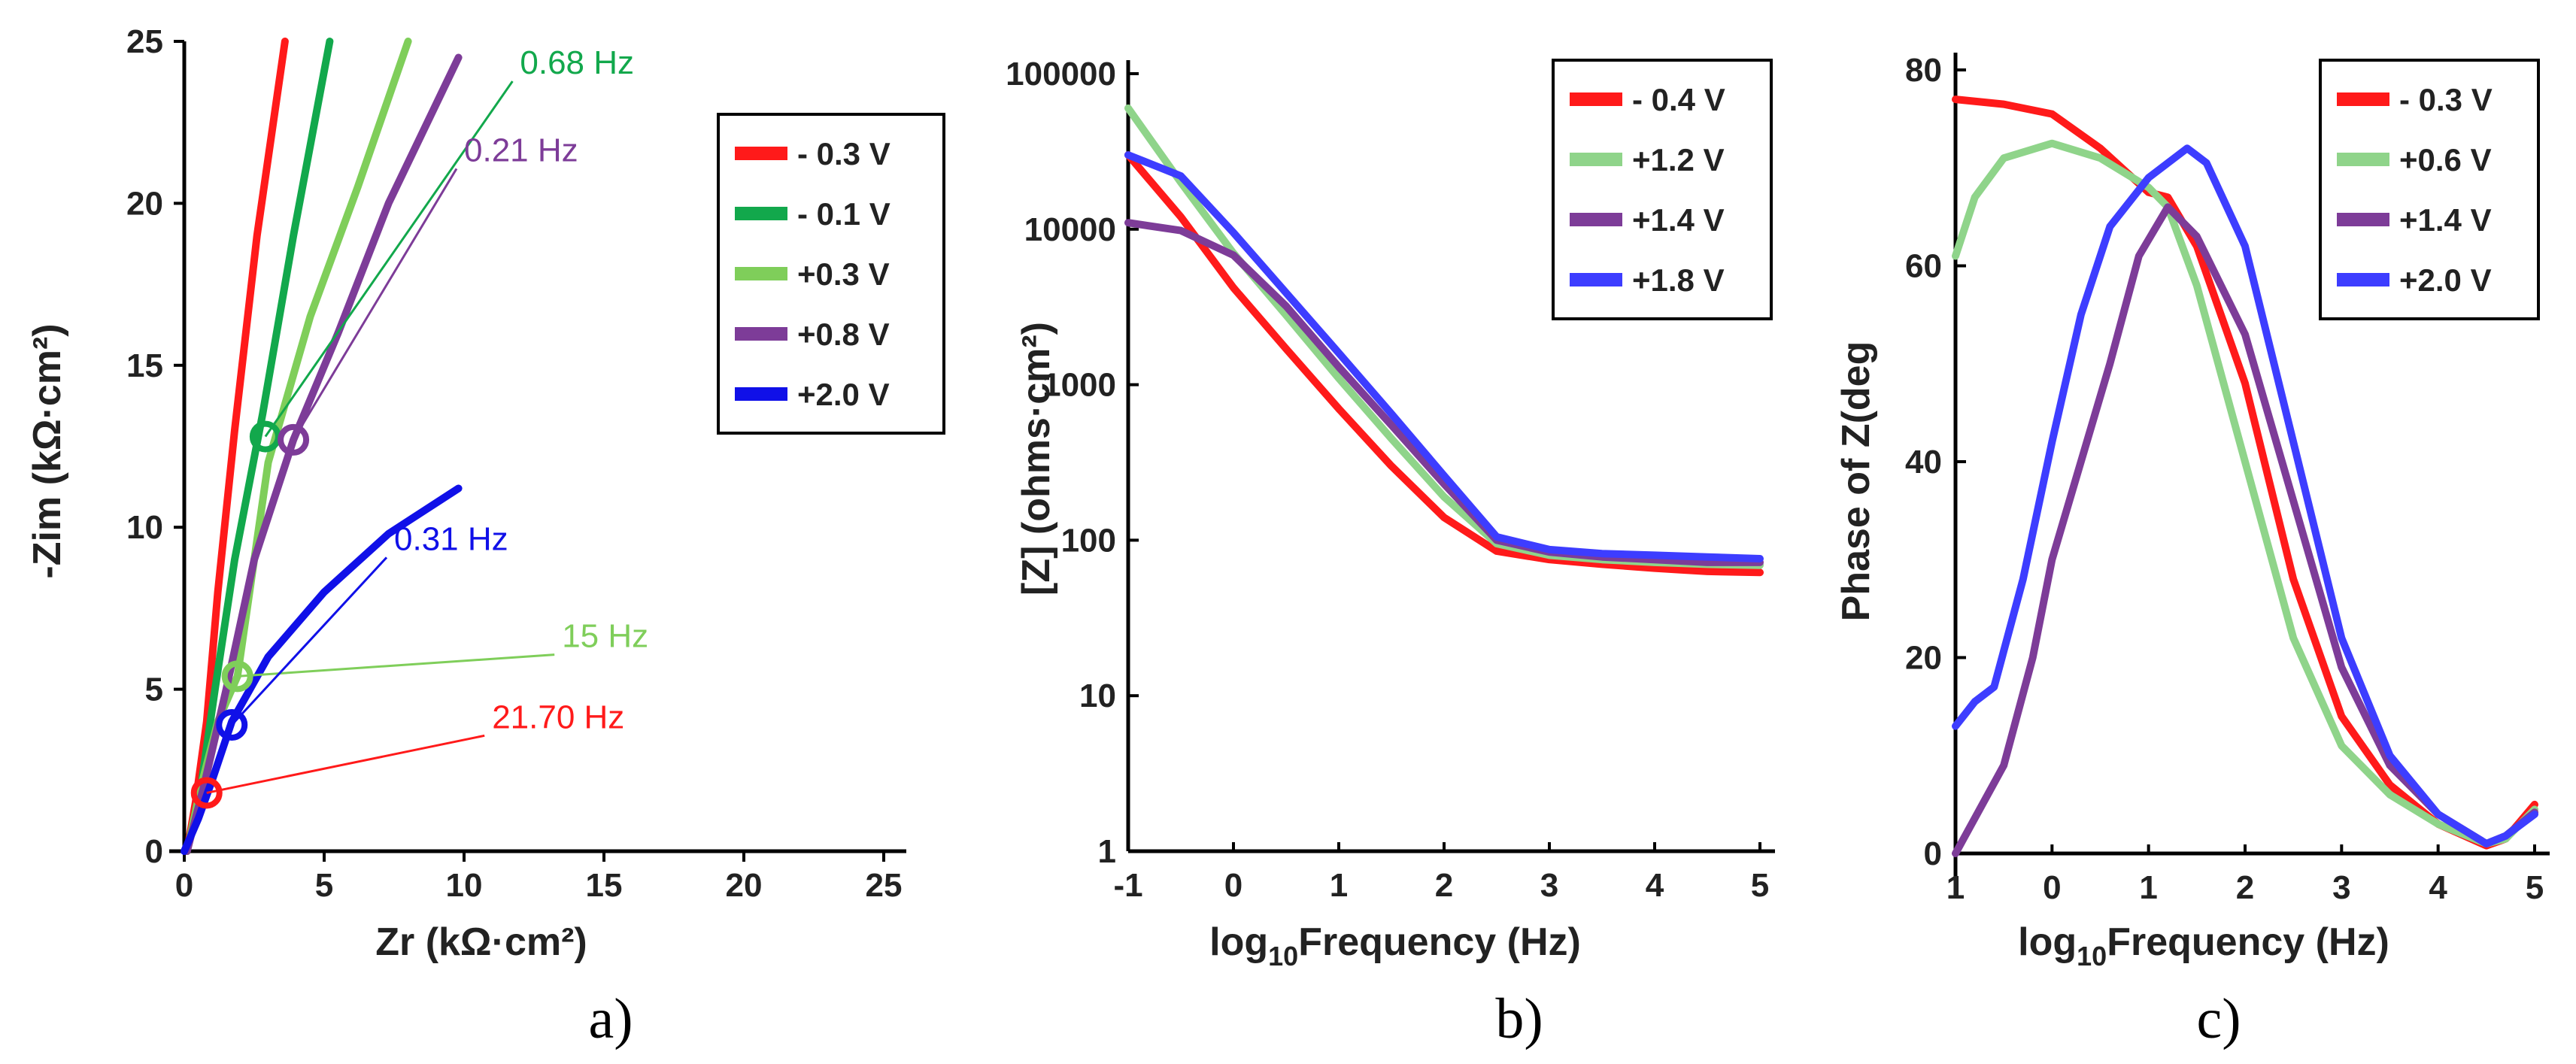 This screenshot has width=2576, height=1064. I want to click on panel-a-ytick-label: 5, so click(154, 689).